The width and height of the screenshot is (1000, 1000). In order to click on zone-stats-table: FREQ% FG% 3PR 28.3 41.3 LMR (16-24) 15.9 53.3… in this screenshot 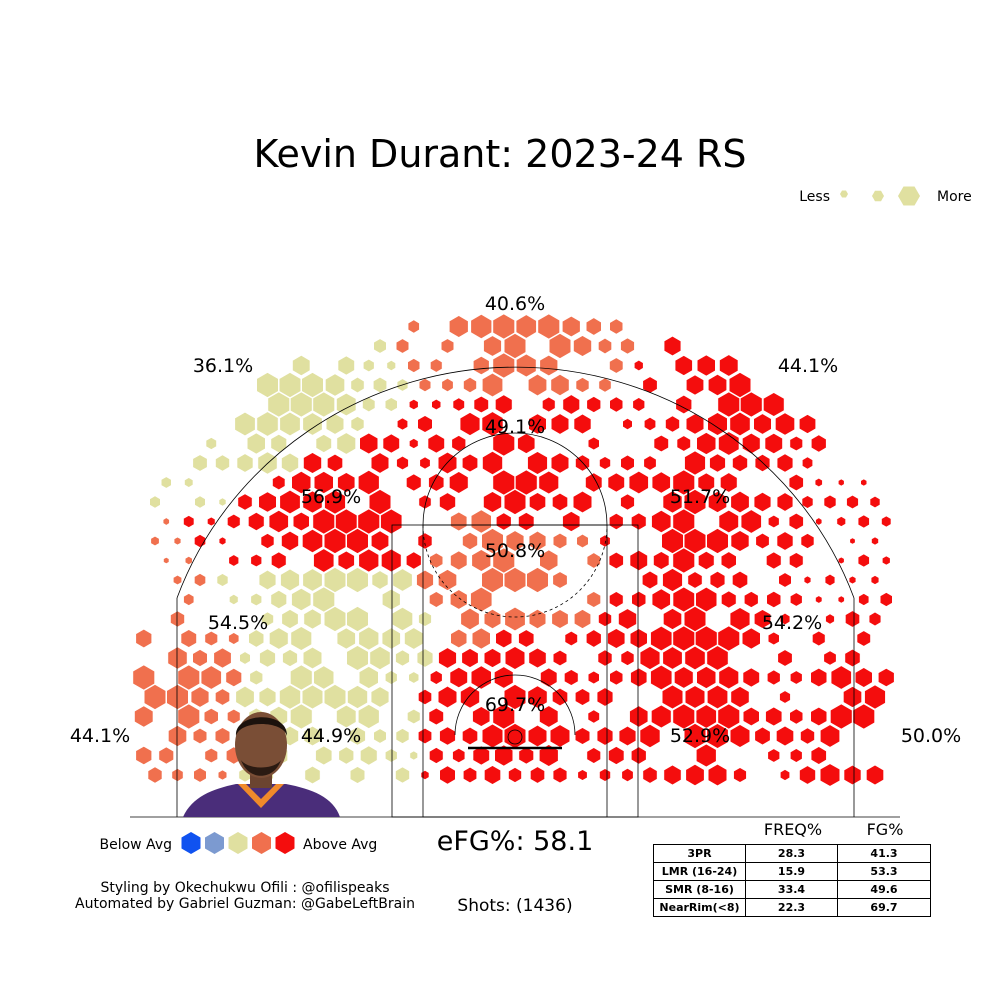, I will do `click(793, 868)`.